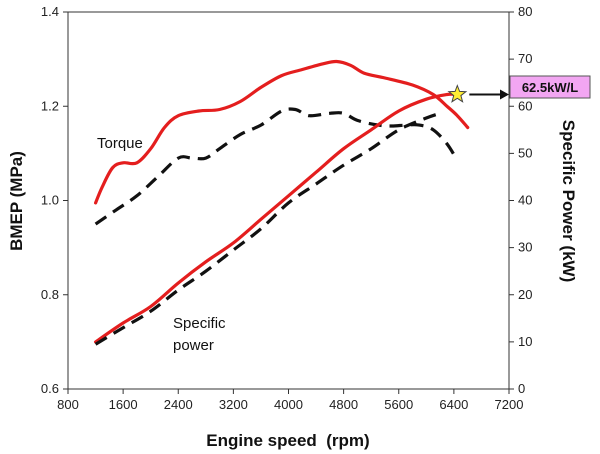 This screenshot has height=454, width=600. Describe the element at coordinates (287, 440) in the screenshot. I see `x-axis-title: Engine speed (rpm)` at that location.